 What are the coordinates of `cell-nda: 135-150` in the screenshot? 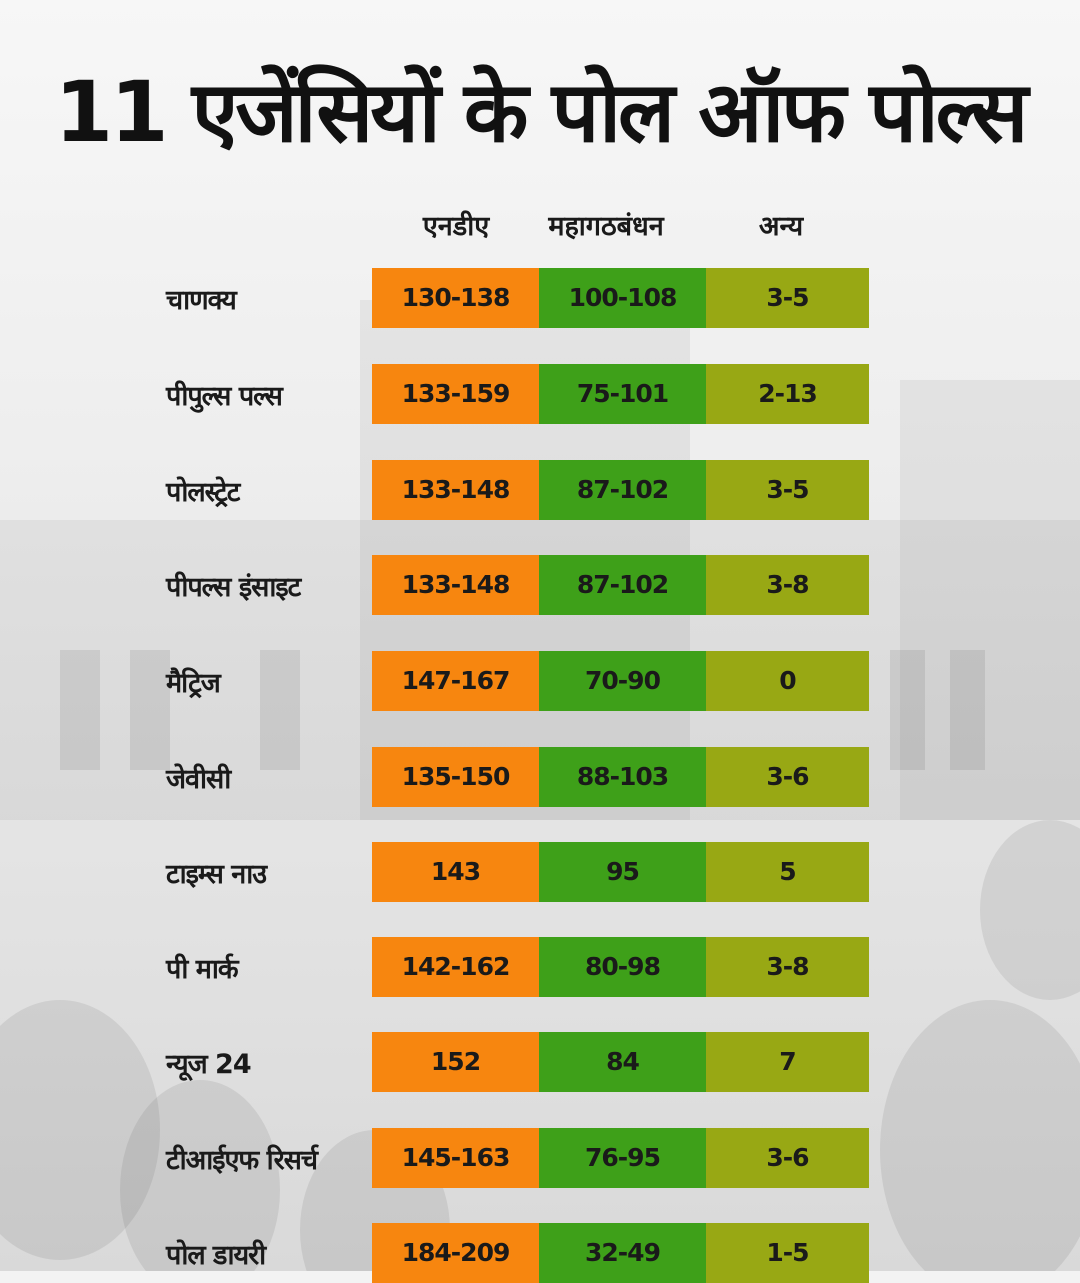 It's located at (455, 777).